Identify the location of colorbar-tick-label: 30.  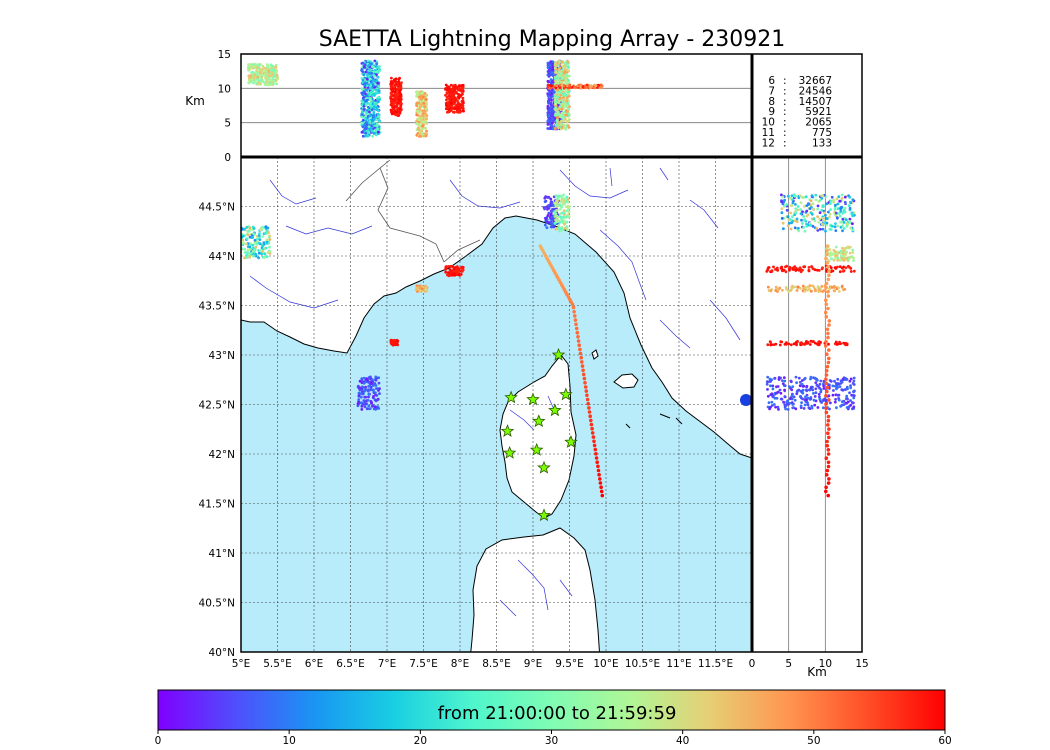
(551, 741).